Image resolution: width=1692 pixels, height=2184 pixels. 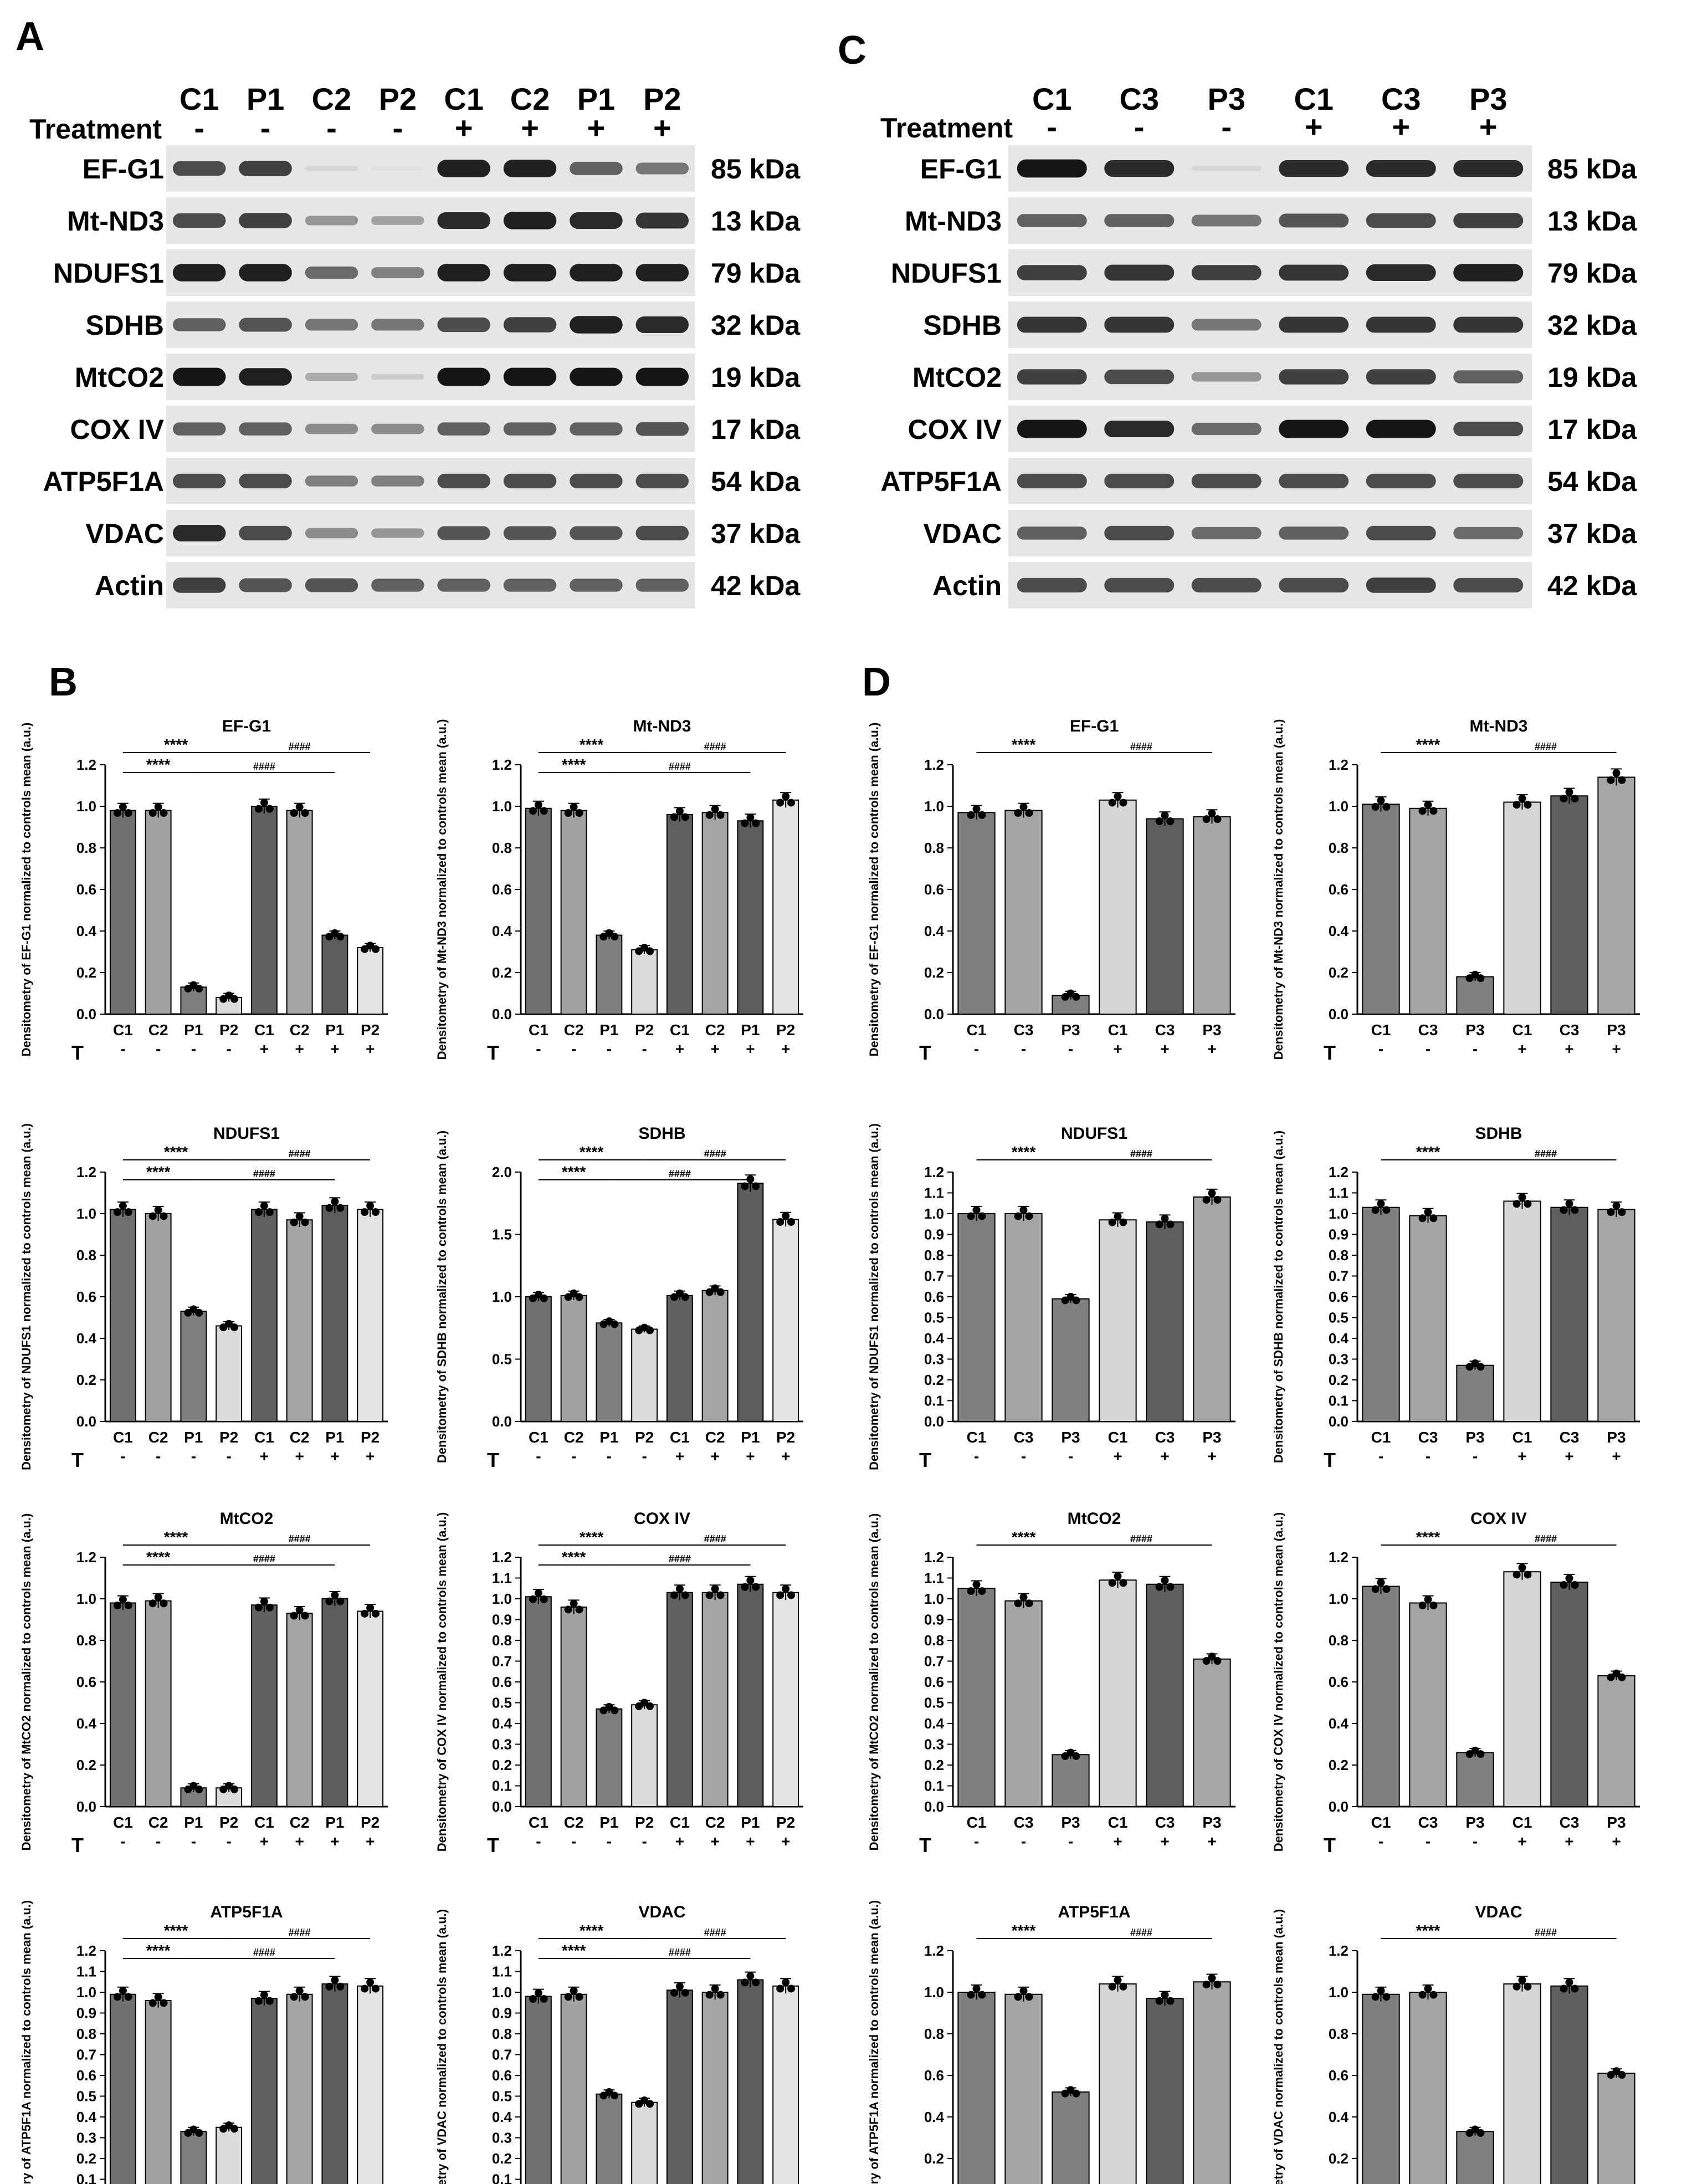 I want to click on chart-title: MtCO2, so click(x=1094, y=1519).